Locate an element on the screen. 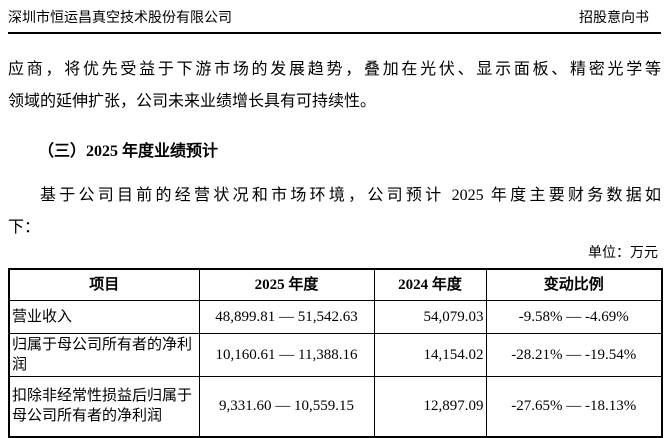 This screenshot has height=438, width=666. paragraph-intro: 基于公司目前的经营状况和市场环境，公司预计 2025 年度主要财务数据如 下： is located at coordinates (334, 212).